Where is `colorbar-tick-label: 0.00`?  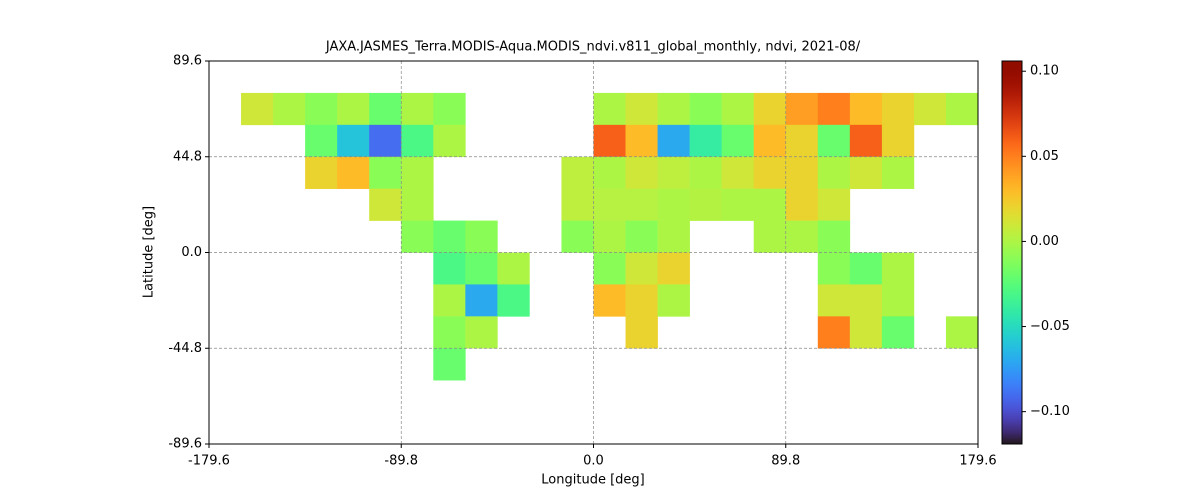
colorbar-tick-label: 0.00 is located at coordinates (1044, 241).